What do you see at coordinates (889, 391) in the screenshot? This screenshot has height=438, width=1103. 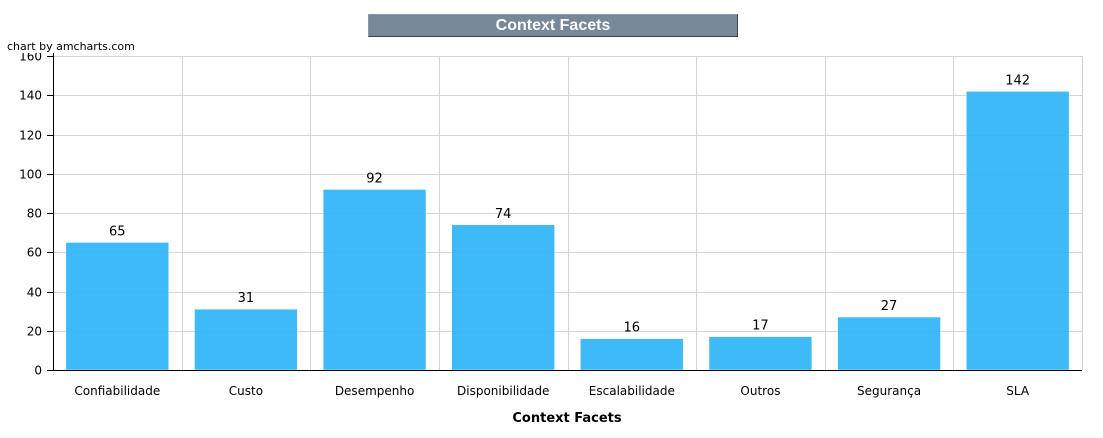 I see `x-category-label: Segurança` at bounding box center [889, 391].